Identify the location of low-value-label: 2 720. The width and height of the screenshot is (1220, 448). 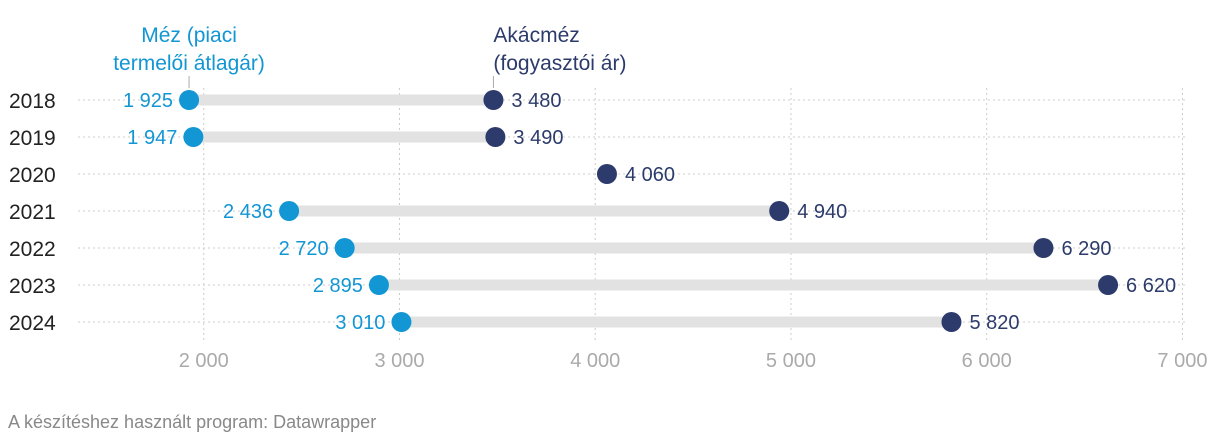
(304, 249).